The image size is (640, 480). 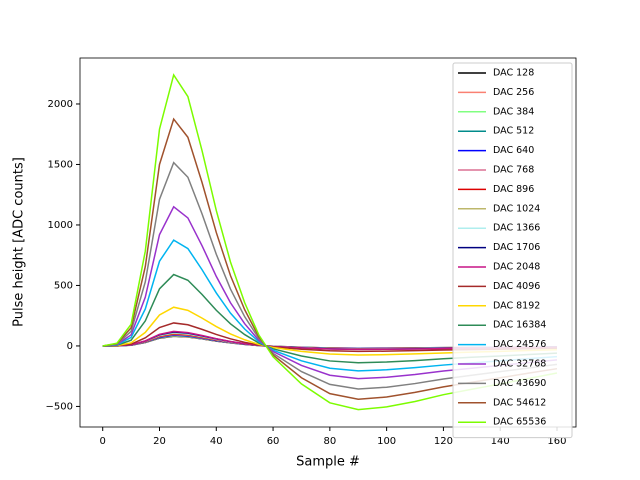 What do you see at coordinates (59, 406) in the screenshot?
I see `y-tick-label: −500` at bounding box center [59, 406].